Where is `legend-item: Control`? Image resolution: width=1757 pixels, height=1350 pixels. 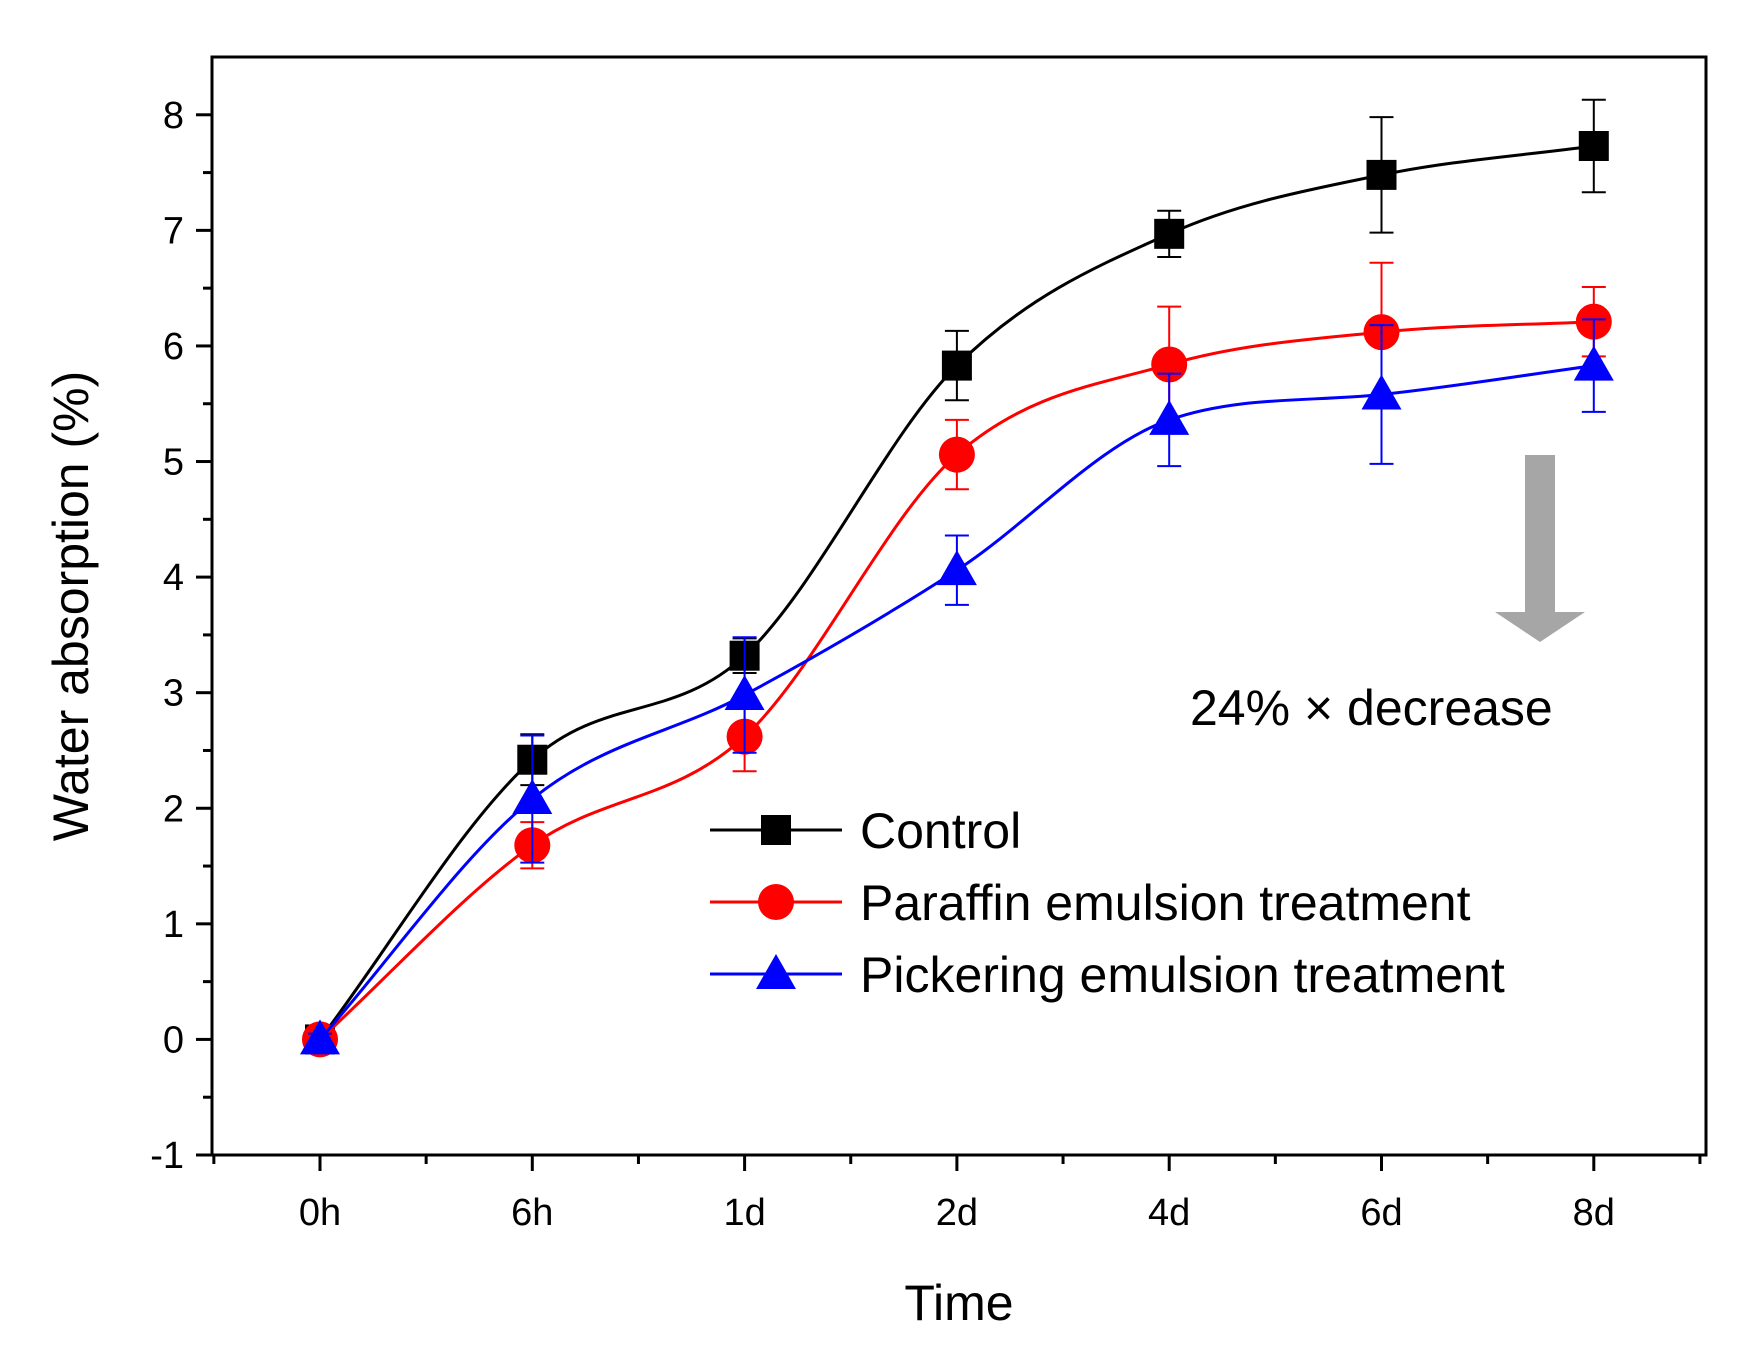
legend-item: Control is located at coordinates (865, 831).